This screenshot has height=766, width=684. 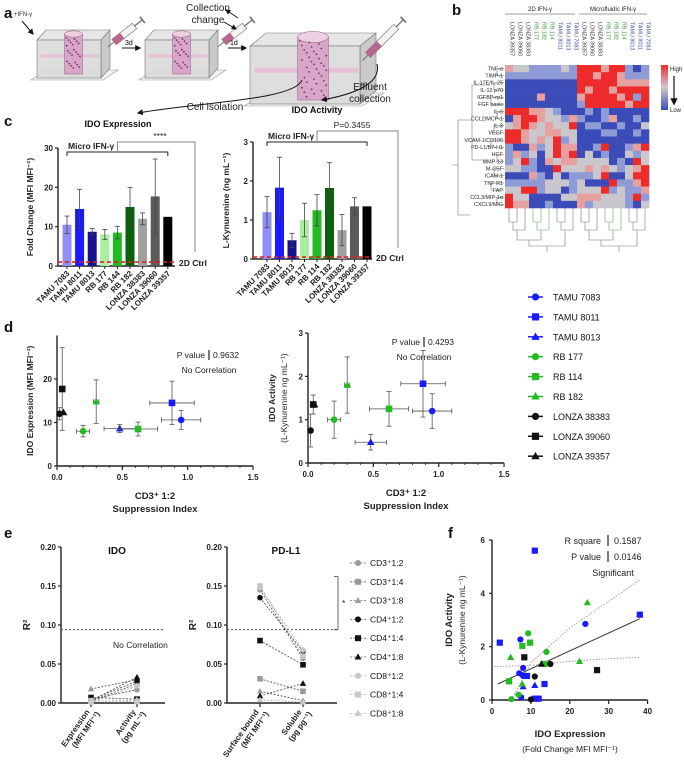 What do you see at coordinates (535, 336) in the screenshot?
I see `triangle-icon` at bounding box center [535, 336].